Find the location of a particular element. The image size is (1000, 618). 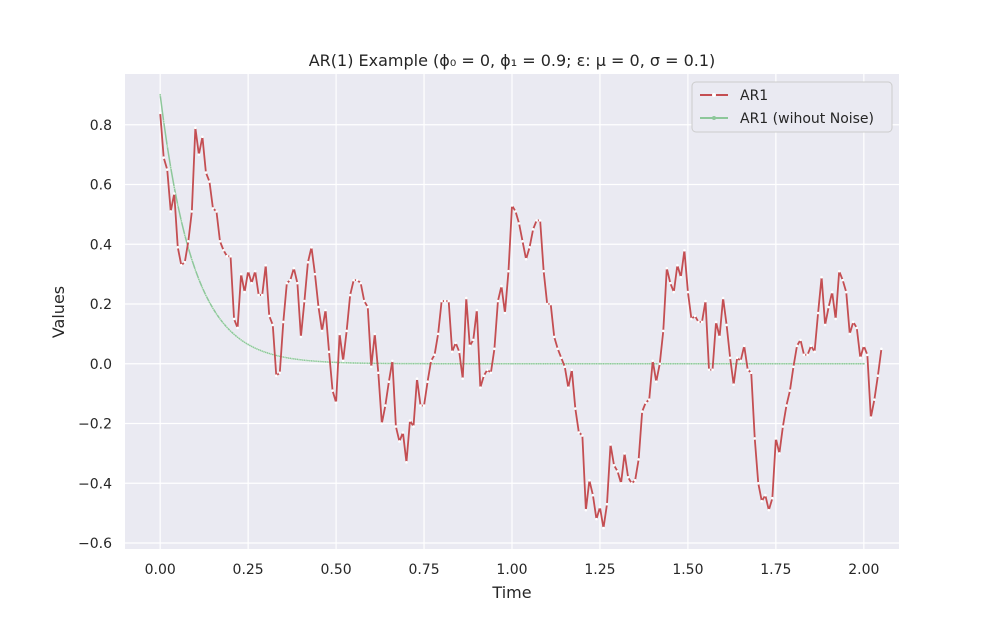

x-tick-label: 2.00 is located at coordinates (863, 570).